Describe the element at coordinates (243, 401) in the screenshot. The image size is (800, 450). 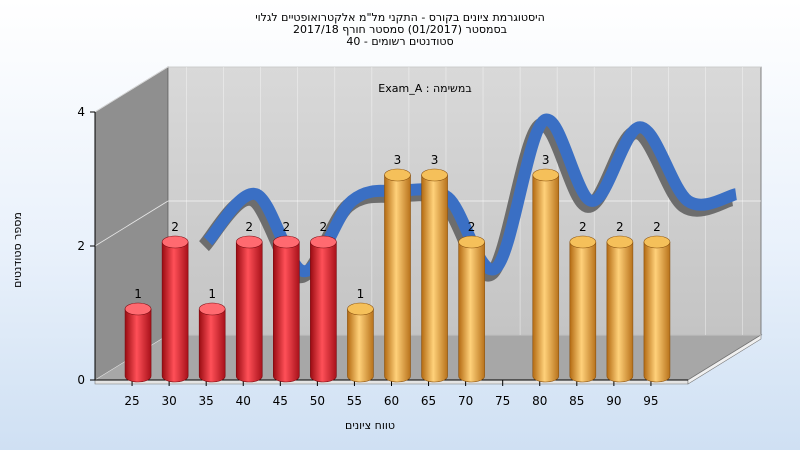
I see `x-tick-label: 40` at that location.